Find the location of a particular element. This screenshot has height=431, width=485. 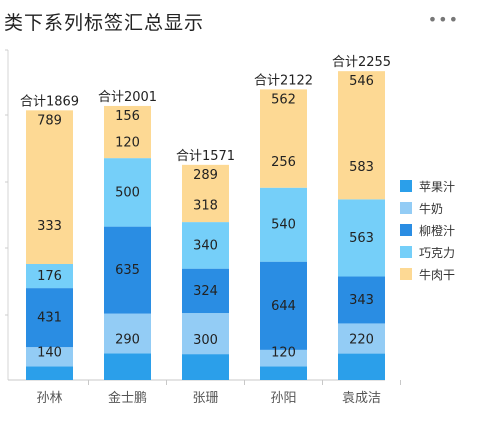

x-tick-label: 金士鹏 is located at coordinates (127, 398).